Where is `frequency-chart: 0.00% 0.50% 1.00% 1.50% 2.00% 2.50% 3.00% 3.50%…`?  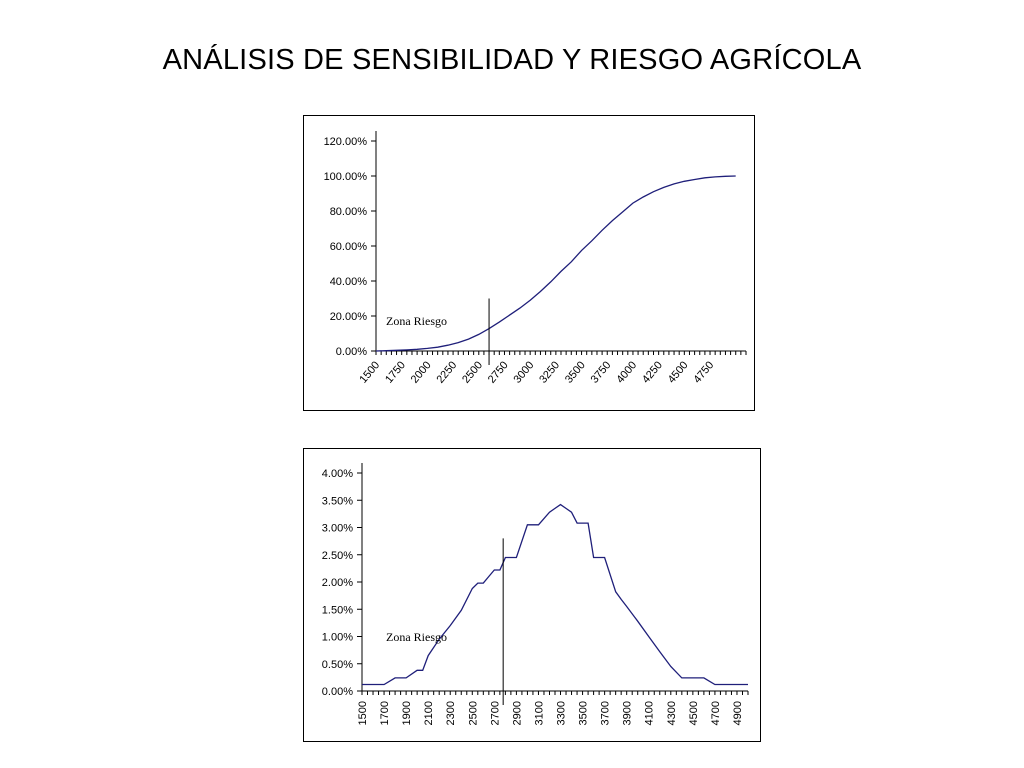 frequency-chart: 0.00% 0.50% 1.00% 1.50% 2.00% 2.50% 3.00% 3.50%… is located at coordinates (535, 594).